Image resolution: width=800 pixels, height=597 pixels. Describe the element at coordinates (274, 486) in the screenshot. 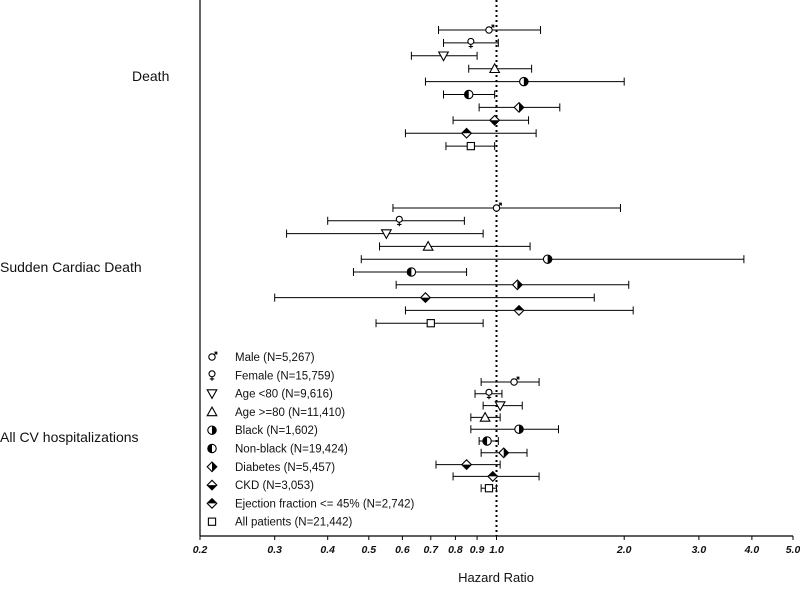

I see `legend-label: CKD (N=3,053)` at that location.